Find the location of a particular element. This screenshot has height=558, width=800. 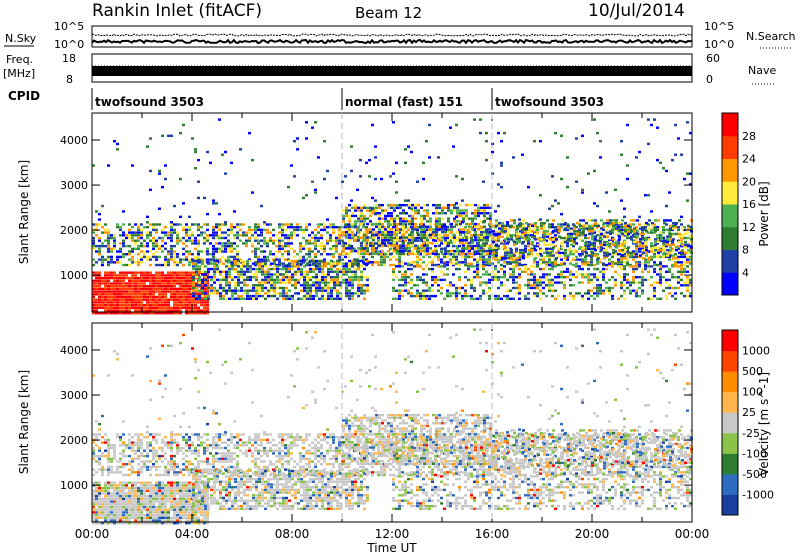

noise-panel: N.Sky 10^5 10^0 10^5 10^0 N.Search is located at coordinates (400, 35).